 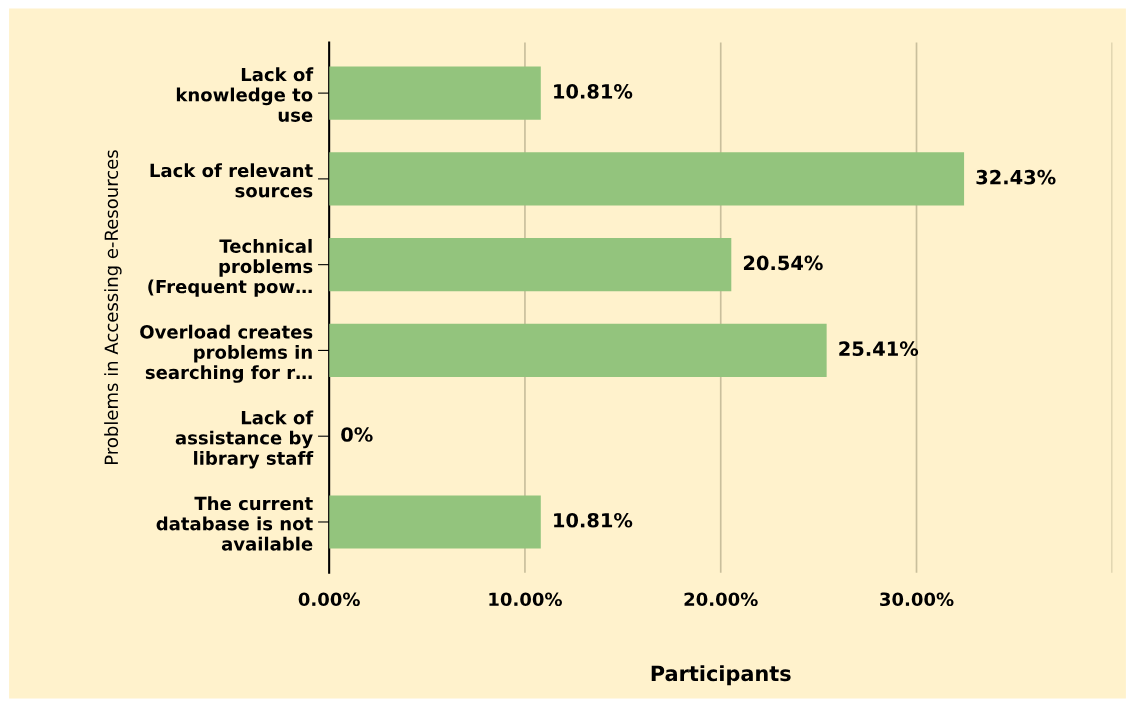 I want to click on x-tick-label: 0.00%, so click(x=329, y=599).